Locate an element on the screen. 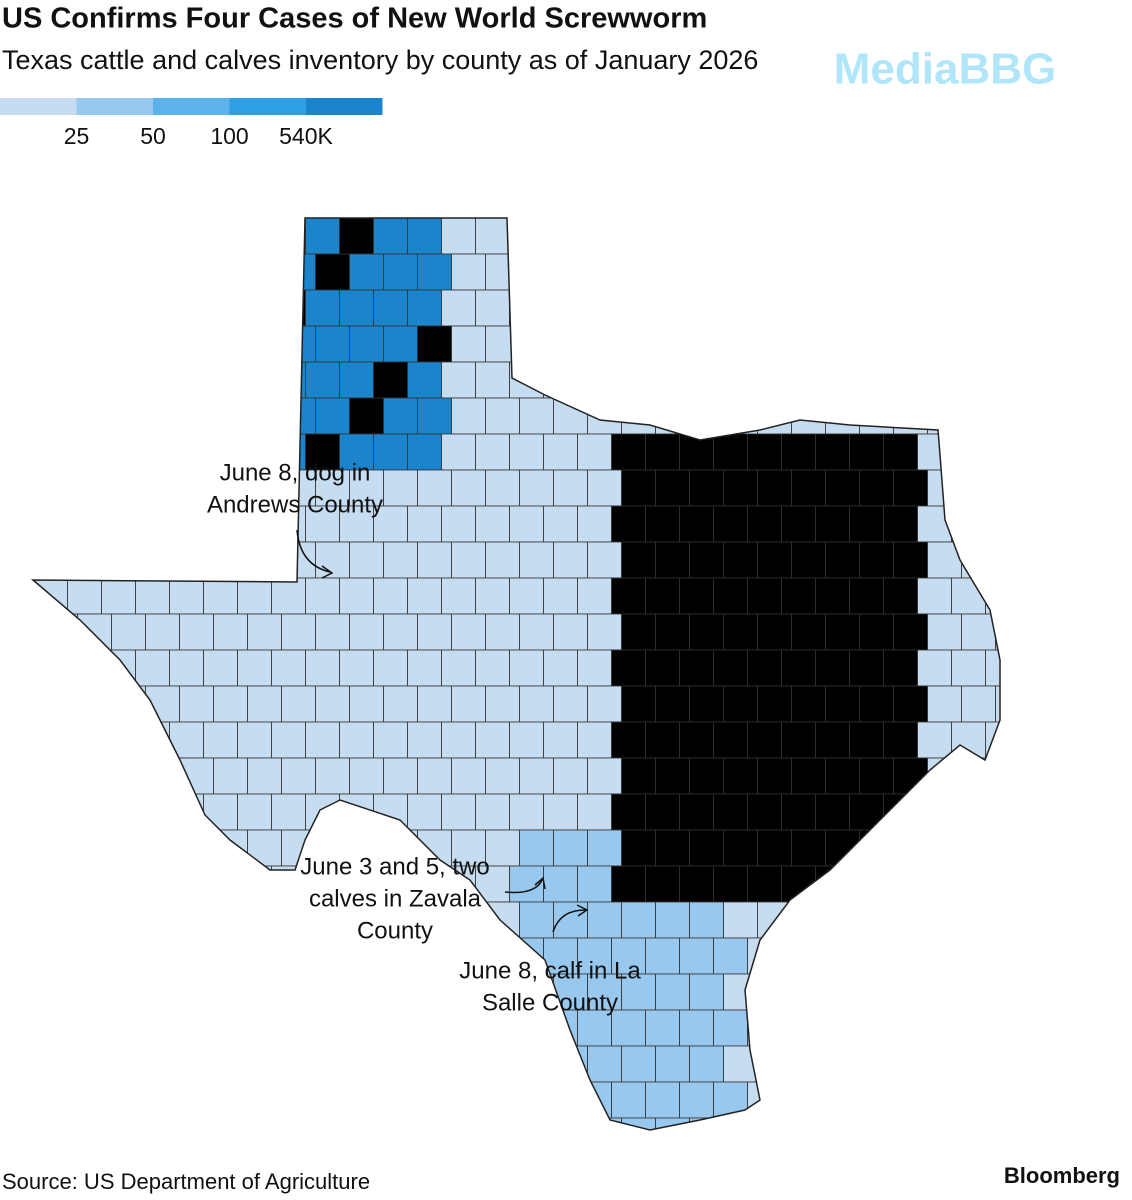  legend-tick-label: 100 is located at coordinates (229, 136).